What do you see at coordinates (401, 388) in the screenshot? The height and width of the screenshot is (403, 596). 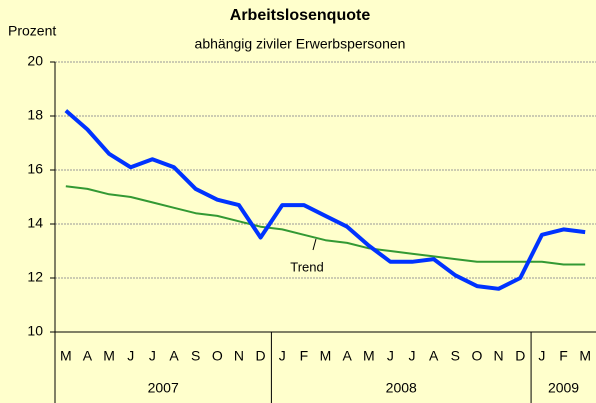 I see `x-group-label: 2008` at bounding box center [401, 388].